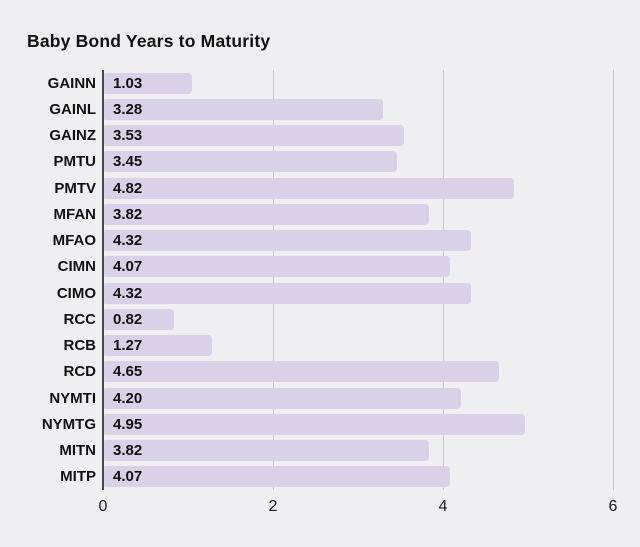 The image size is (640, 547). Describe the element at coordinates (613, 506) in the screenshot. I see `x-tick-label: 6` at that location.